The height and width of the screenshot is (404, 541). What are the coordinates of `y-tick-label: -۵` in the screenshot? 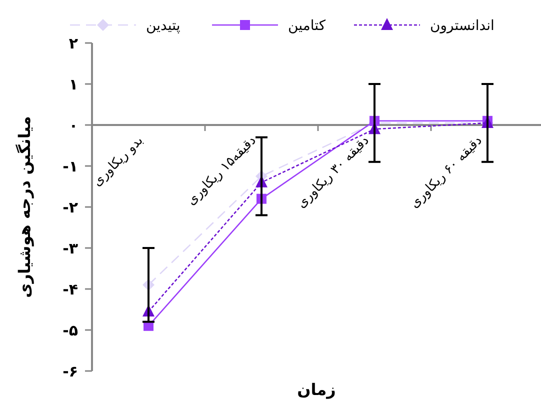 It's located at (70, 330).